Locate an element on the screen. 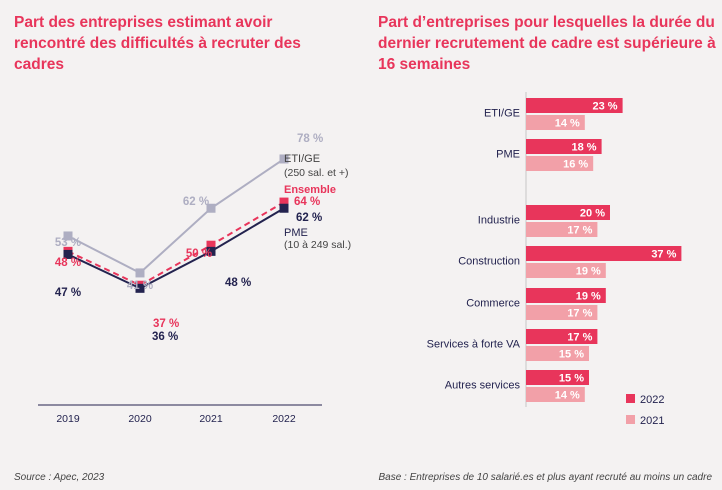  bar-label-2022-4: 19 % is located at coordinates (588, 297).